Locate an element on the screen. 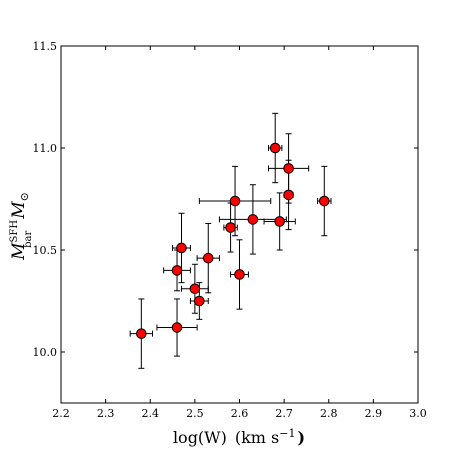 This screenshot has width=463, height=463. y-axis-label: MSFH barM⊙ is located at coordinates (21, 226).